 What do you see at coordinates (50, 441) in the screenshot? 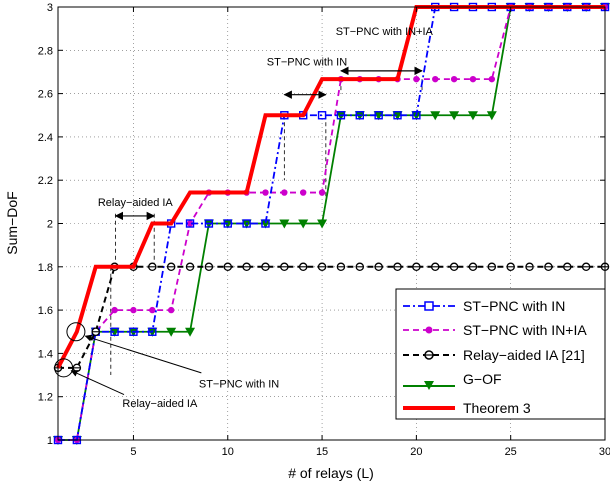
I see `y-tick-label: 1` at bounding box center [50, 441].